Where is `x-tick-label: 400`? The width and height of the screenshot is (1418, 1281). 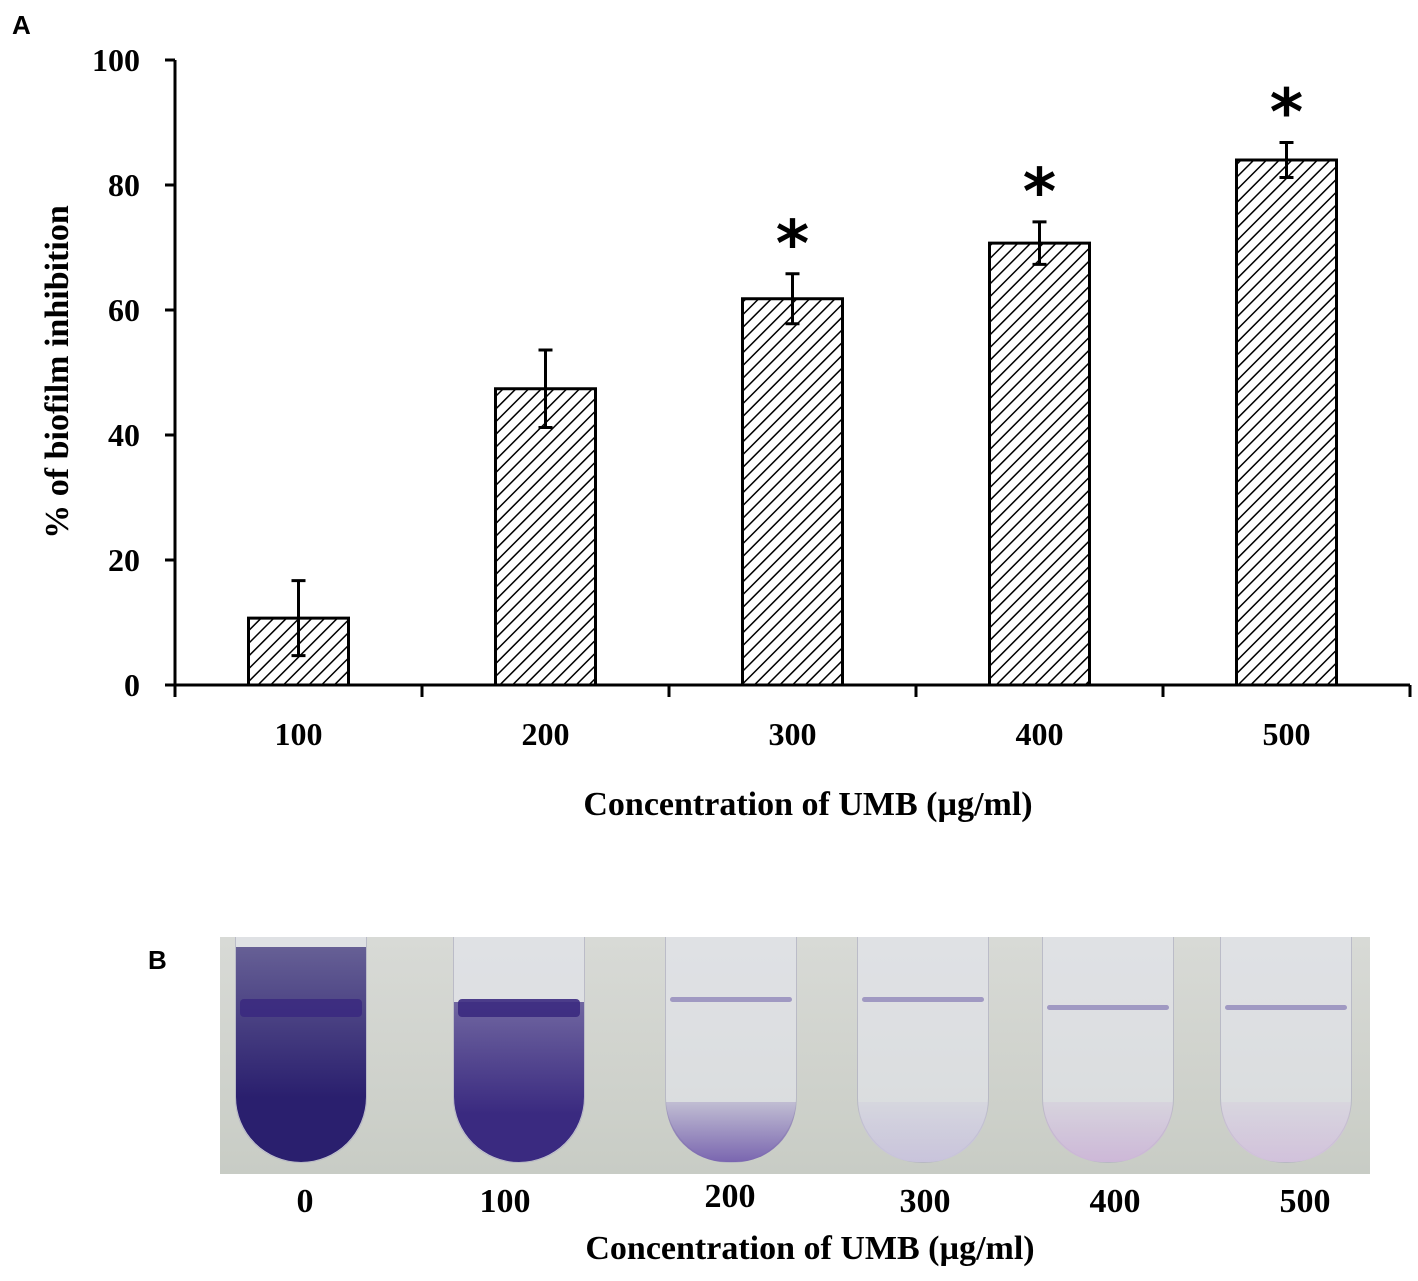
x-tick-label: 400 is located at coordinates (1040, 734).